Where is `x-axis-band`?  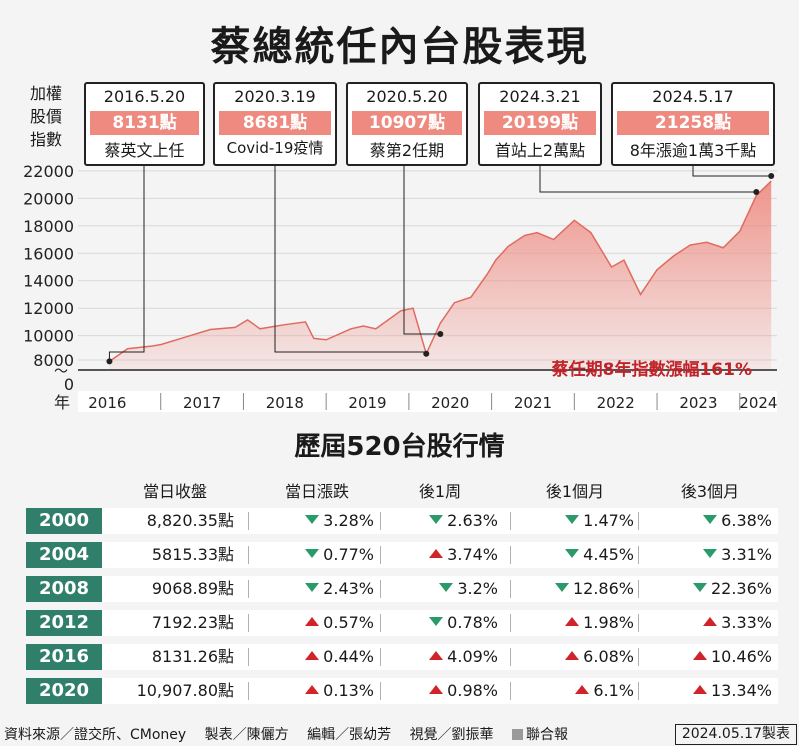 x-axis-band is located at coordinates (427, 401).